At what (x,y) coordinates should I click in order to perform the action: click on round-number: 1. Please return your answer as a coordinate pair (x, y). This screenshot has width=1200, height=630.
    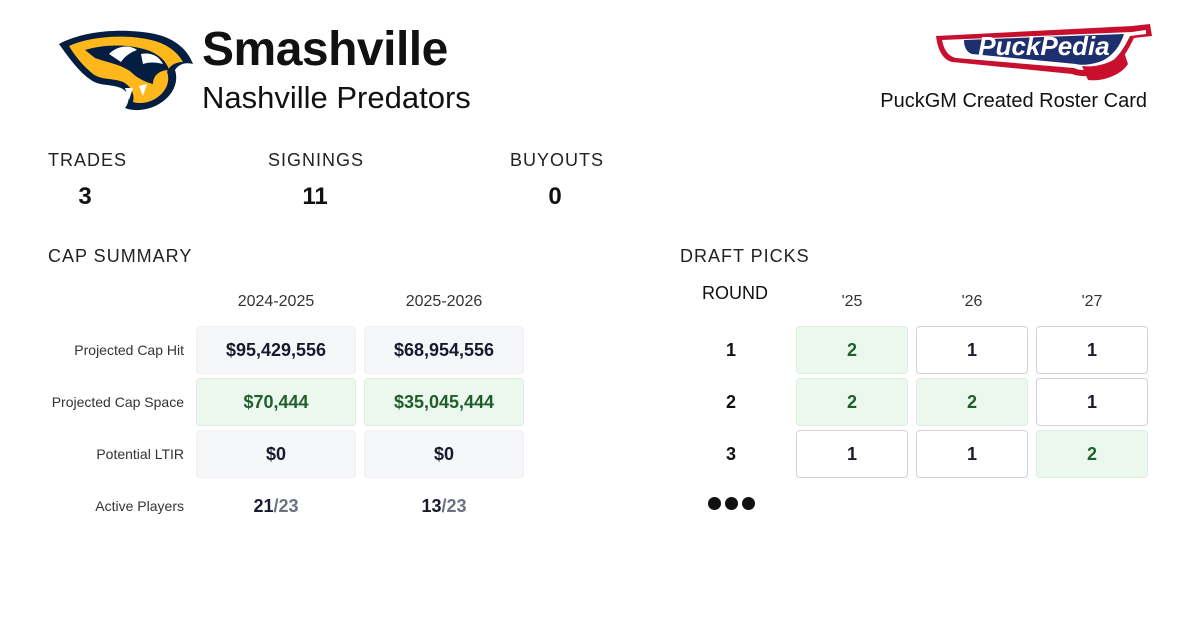
    Looking at the image, I should click on (731, 350).